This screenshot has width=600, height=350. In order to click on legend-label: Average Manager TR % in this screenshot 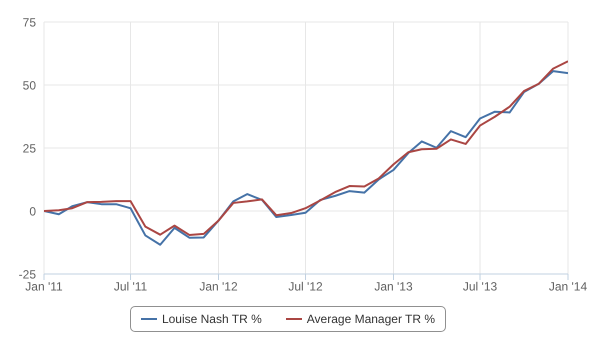, I will do `click(371, 319)`.